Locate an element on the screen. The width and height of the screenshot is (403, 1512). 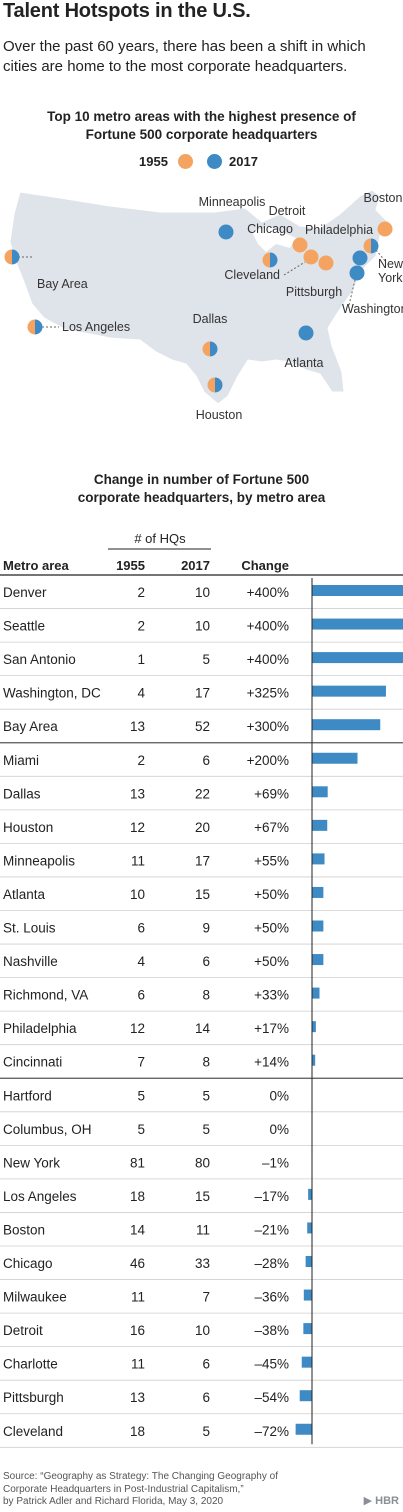
cell-change: –72% is located at coordinates (271, 1431).